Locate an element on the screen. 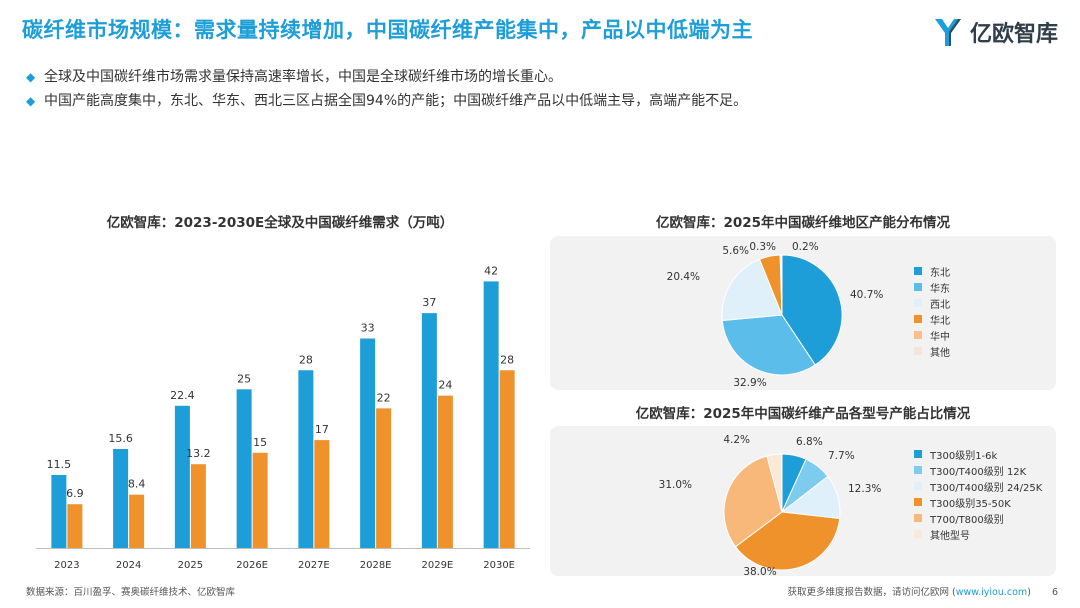 Image resolution: width=1080 pixels, height=608 pixels. bullet-text: 全球及中国碳纤维市场需求量保持高速率增长，中国是全球碳纤维市场的增长重心。 is located at coordinates (303, 77).